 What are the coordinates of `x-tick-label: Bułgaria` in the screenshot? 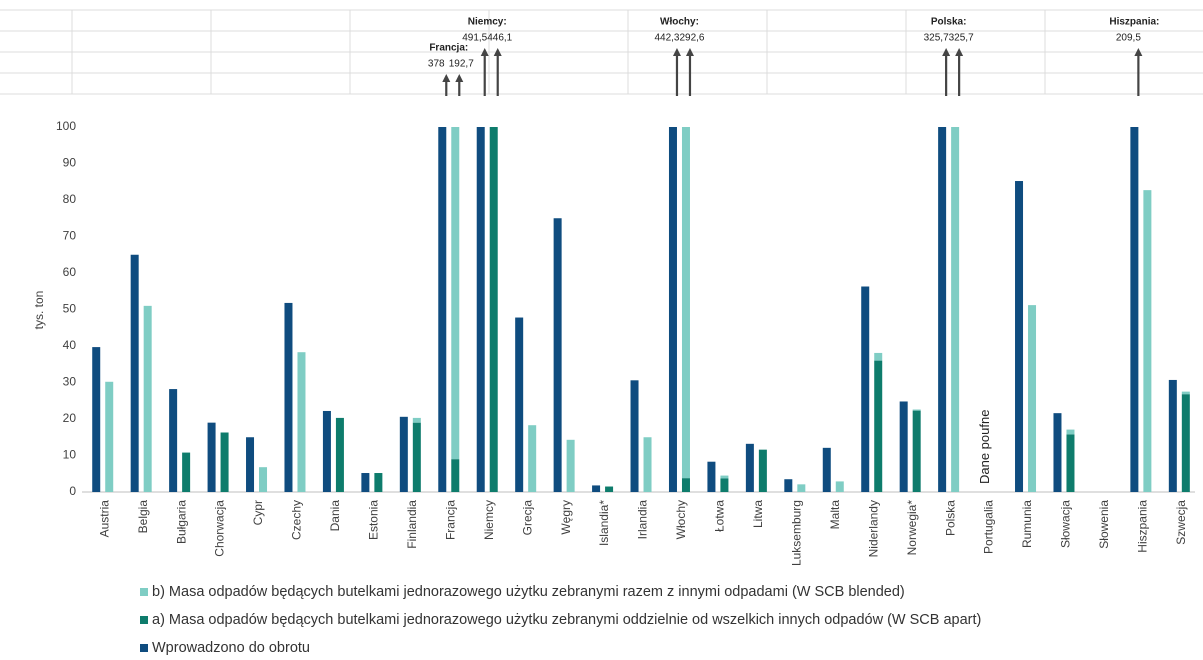 It's located at (181, 522).